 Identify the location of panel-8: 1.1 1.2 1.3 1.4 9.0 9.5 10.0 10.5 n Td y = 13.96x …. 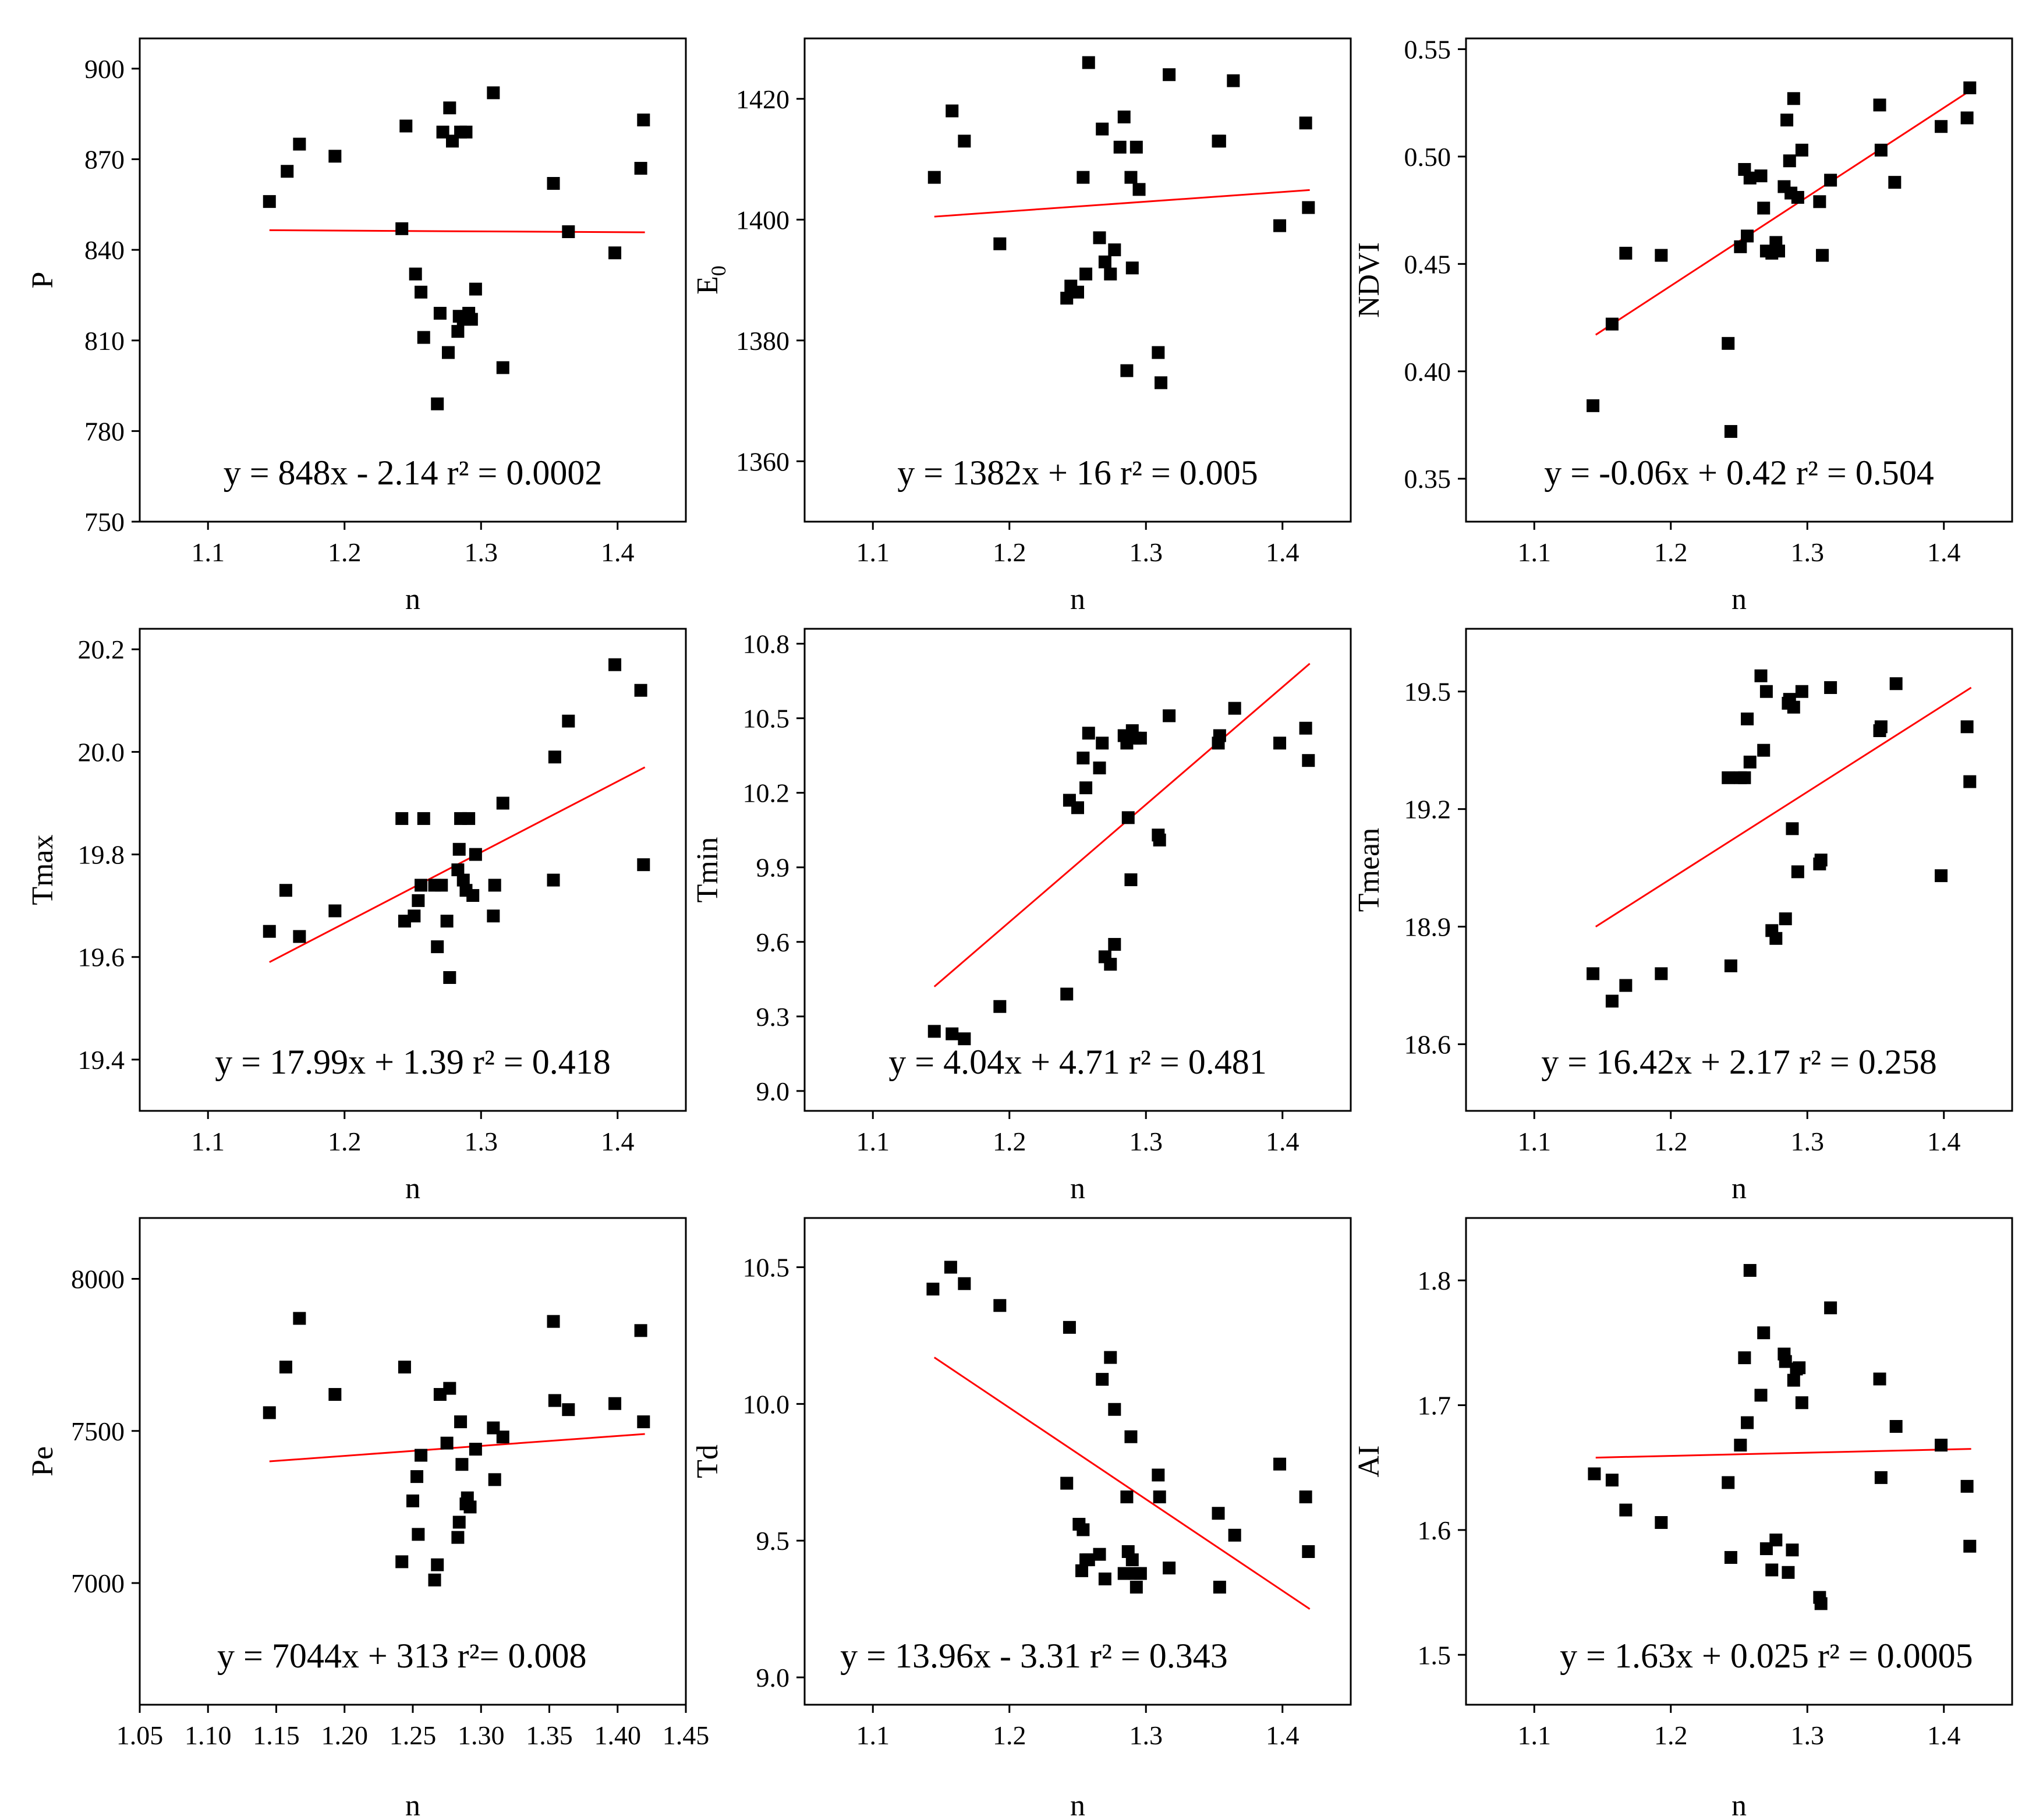
(1022, 1518).